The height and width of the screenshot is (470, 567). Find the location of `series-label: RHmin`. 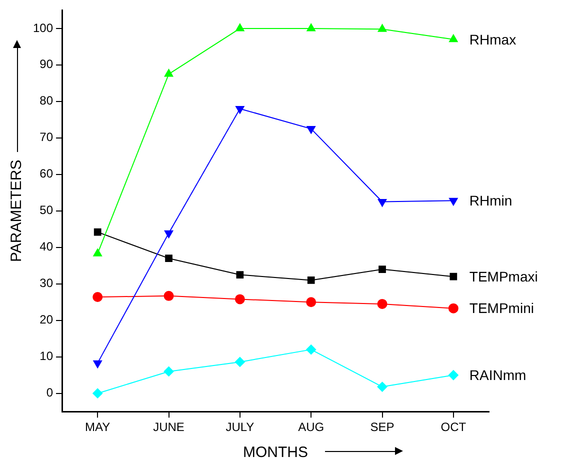

series-label: RHmin is located at coordinates (490, 200).